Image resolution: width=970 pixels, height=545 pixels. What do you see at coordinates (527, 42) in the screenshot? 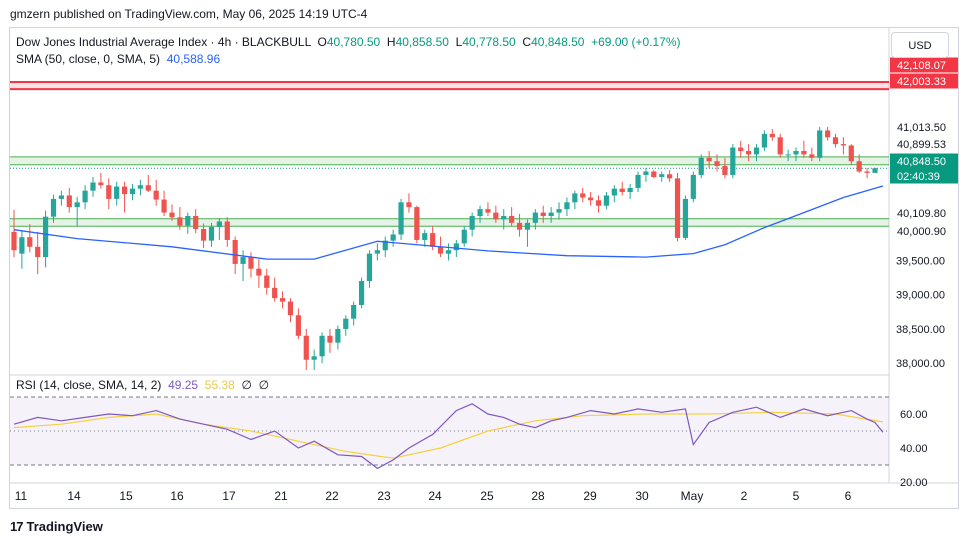
I see `close-label: C` at bounding box center [527, 42].